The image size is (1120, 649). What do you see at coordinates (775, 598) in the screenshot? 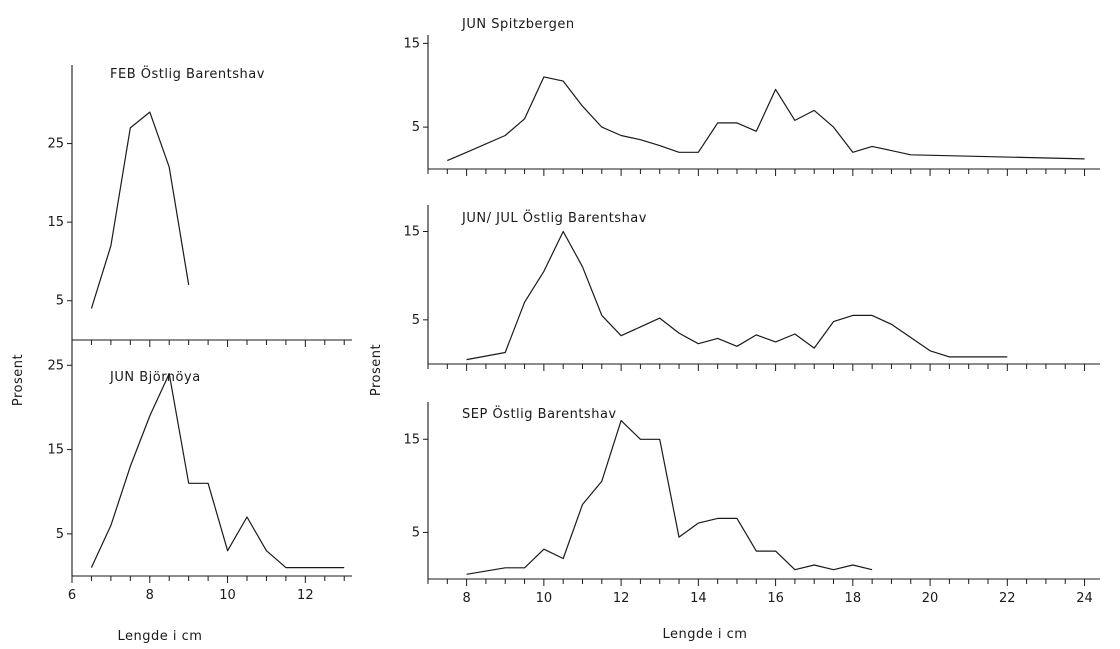
I see `x-tick-label: 16` at bounding box center [775, 598].